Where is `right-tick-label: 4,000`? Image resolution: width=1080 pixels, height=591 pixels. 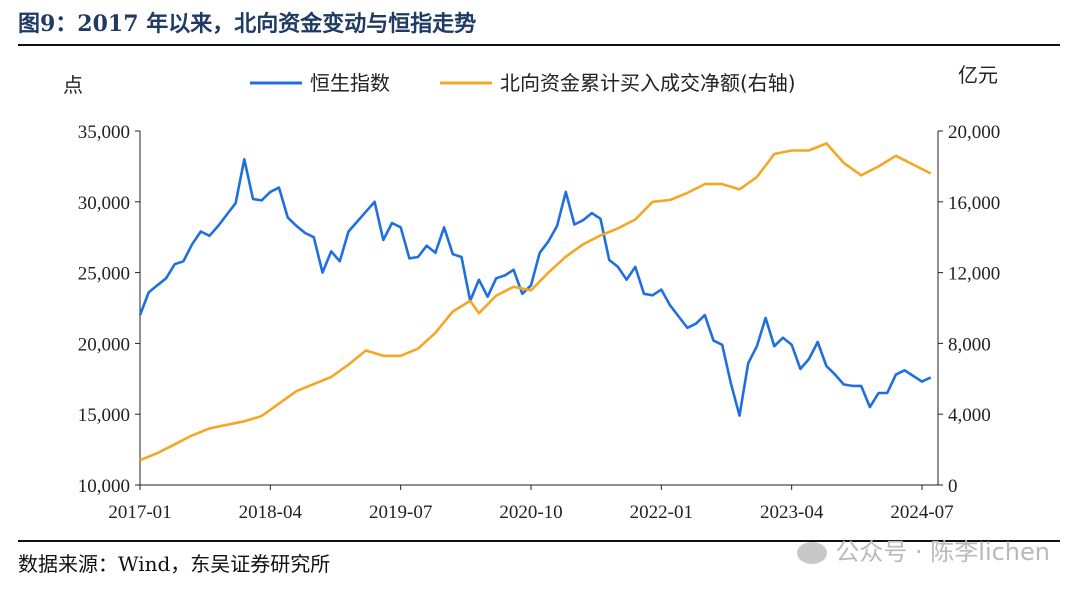 right-tick-label: 4,000 is located at coordinates (969, 415).